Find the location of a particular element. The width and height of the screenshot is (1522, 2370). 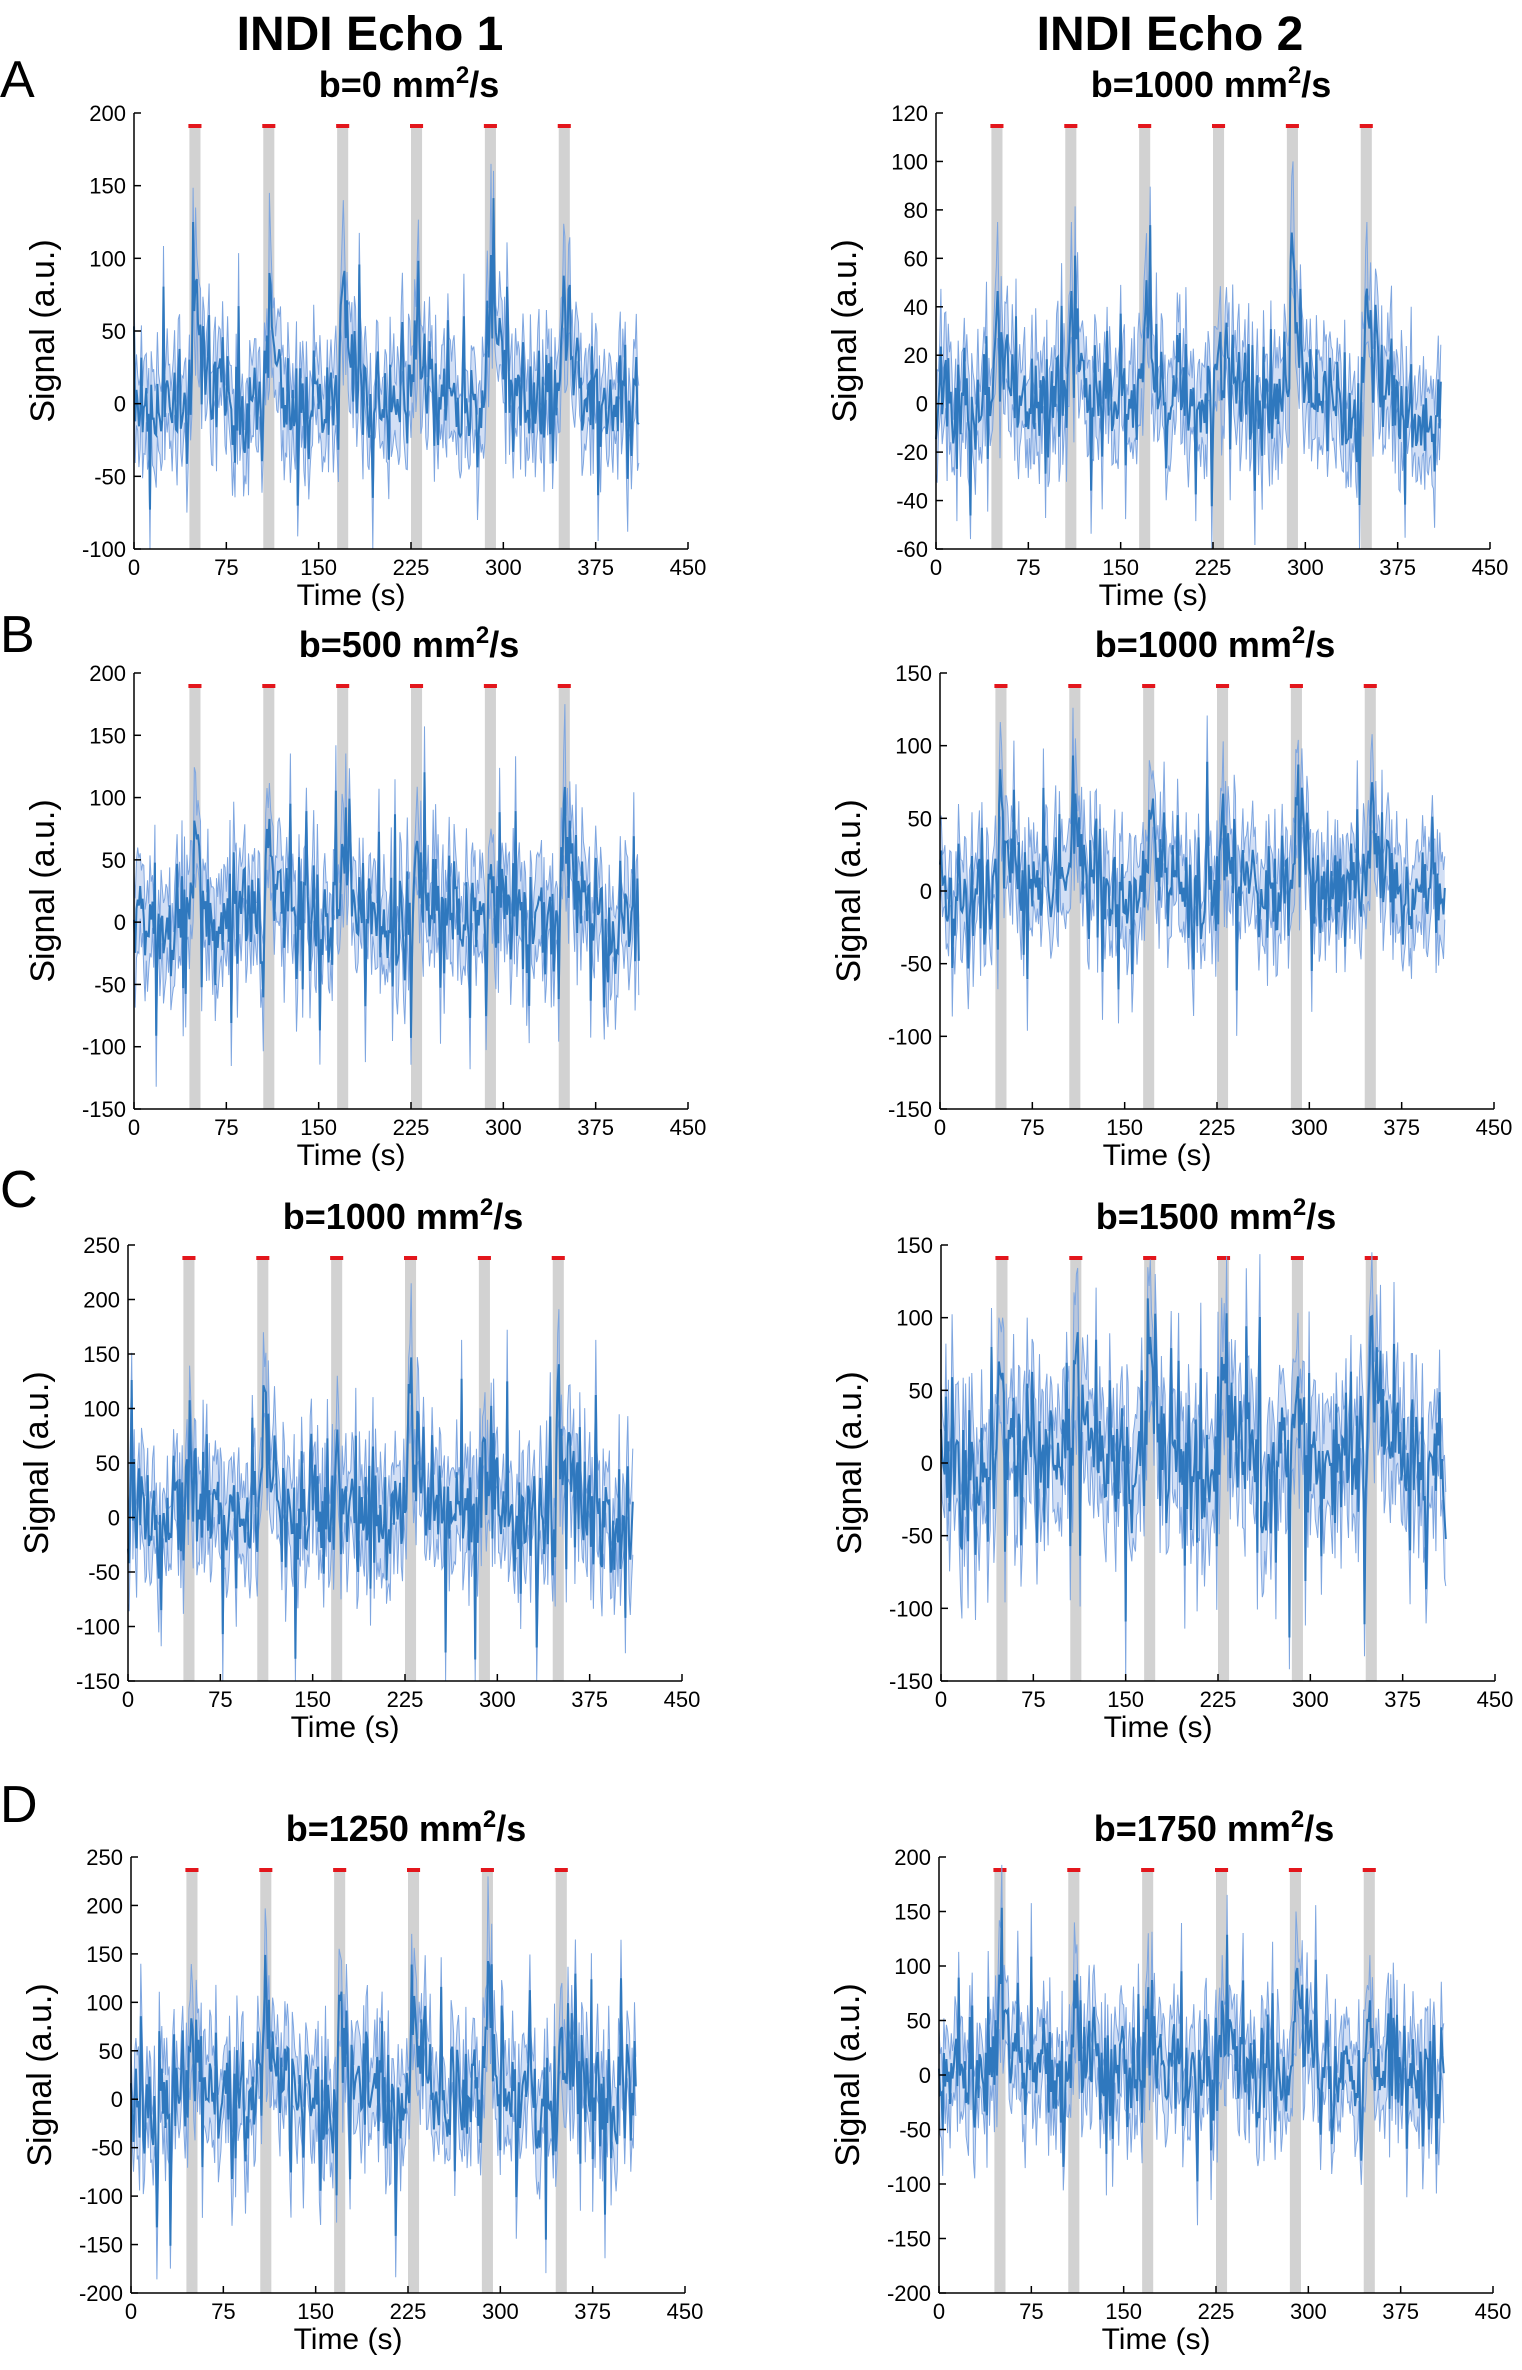

chart-title-value: b=1500 mm is located at coordinates (1194, 1216).